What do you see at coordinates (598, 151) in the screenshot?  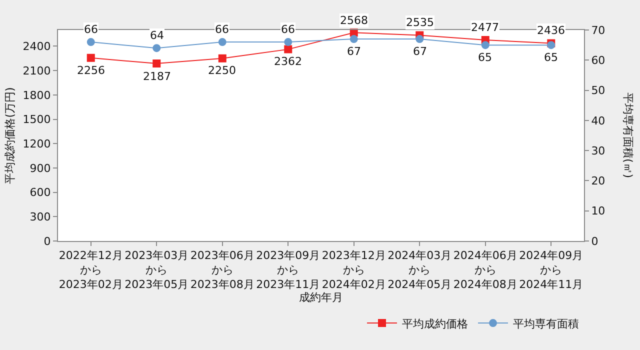 I see `y2-tick-label: 30` at bounding box center [598, 151].